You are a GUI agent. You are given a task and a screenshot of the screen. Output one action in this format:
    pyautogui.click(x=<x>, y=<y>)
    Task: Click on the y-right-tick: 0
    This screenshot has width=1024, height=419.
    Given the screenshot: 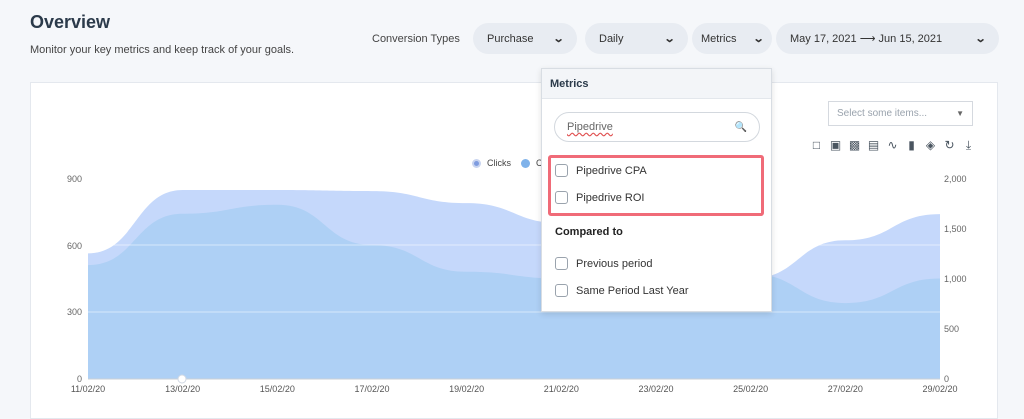 What is the action you would take?
    pyautogui.click(x=947, y=379)
    